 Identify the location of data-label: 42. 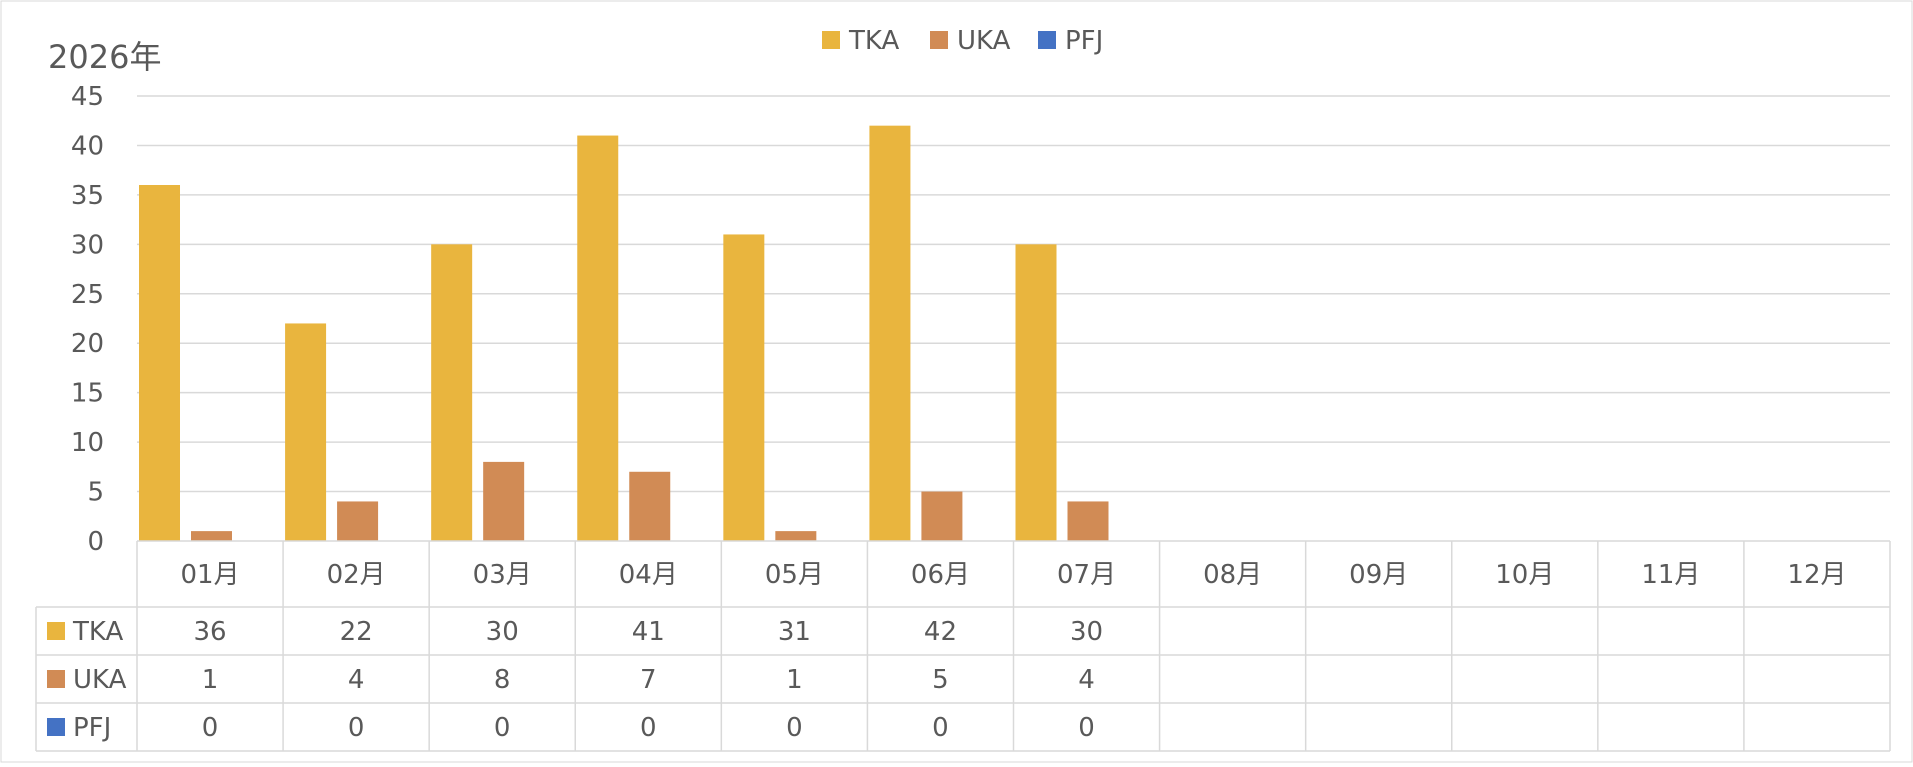
(940, 632).